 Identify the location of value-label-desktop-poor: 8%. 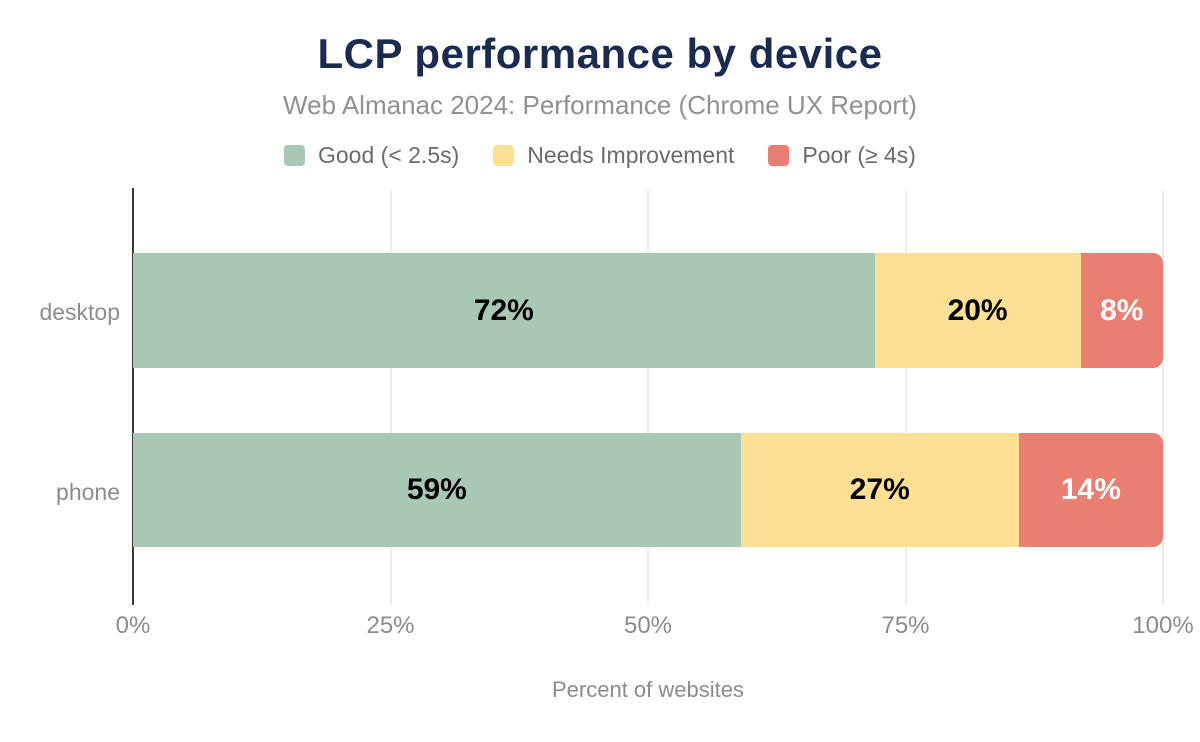
(1122, 310).